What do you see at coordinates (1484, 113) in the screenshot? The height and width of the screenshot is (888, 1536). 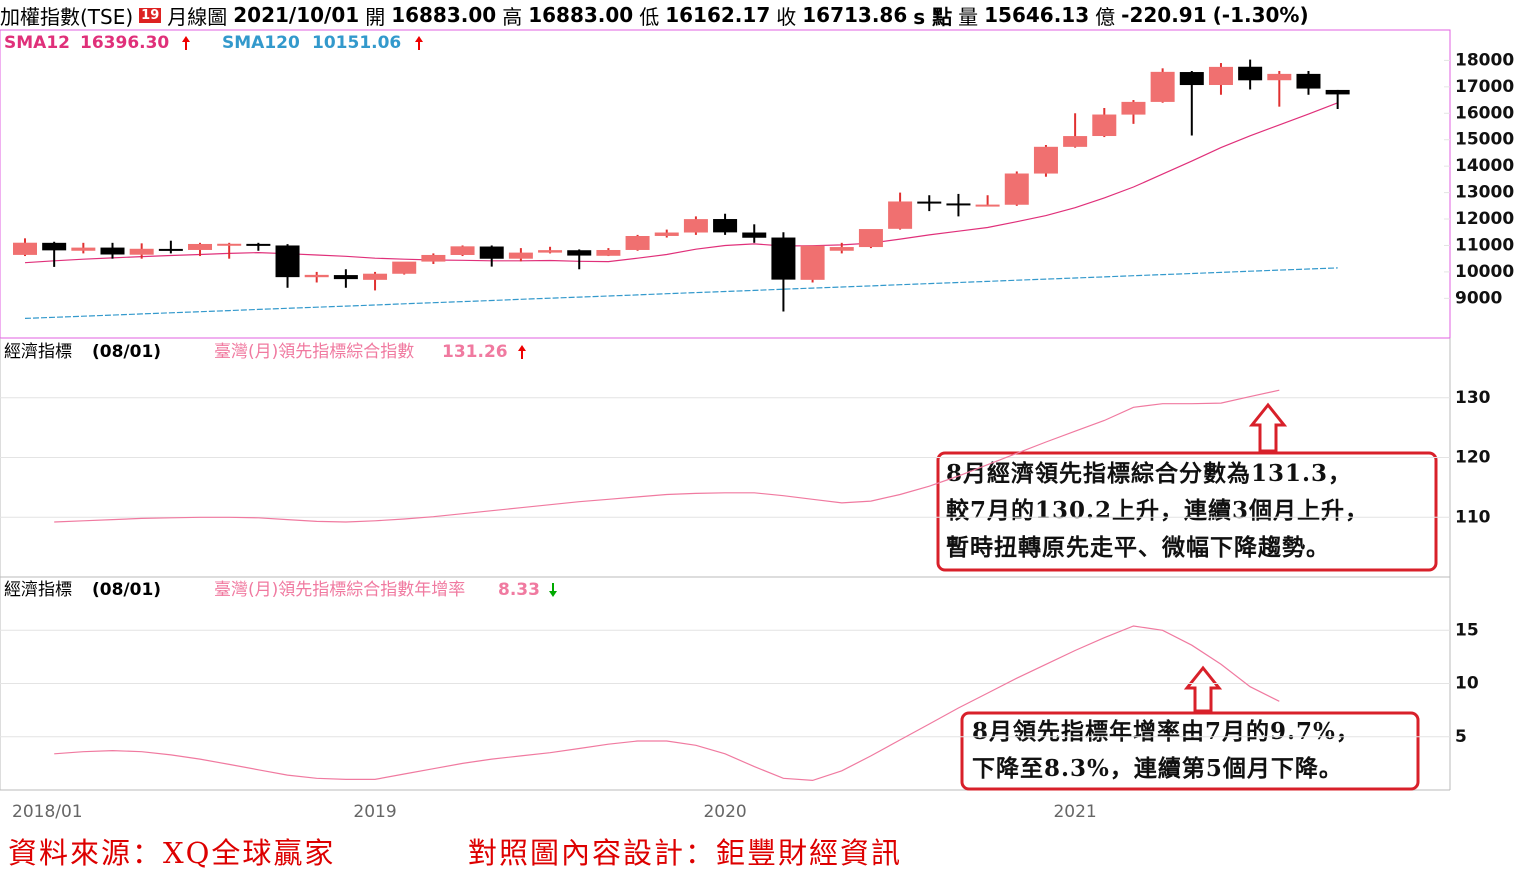 I see `y-tick-label: 16000` at bounding box center [1484, 113].